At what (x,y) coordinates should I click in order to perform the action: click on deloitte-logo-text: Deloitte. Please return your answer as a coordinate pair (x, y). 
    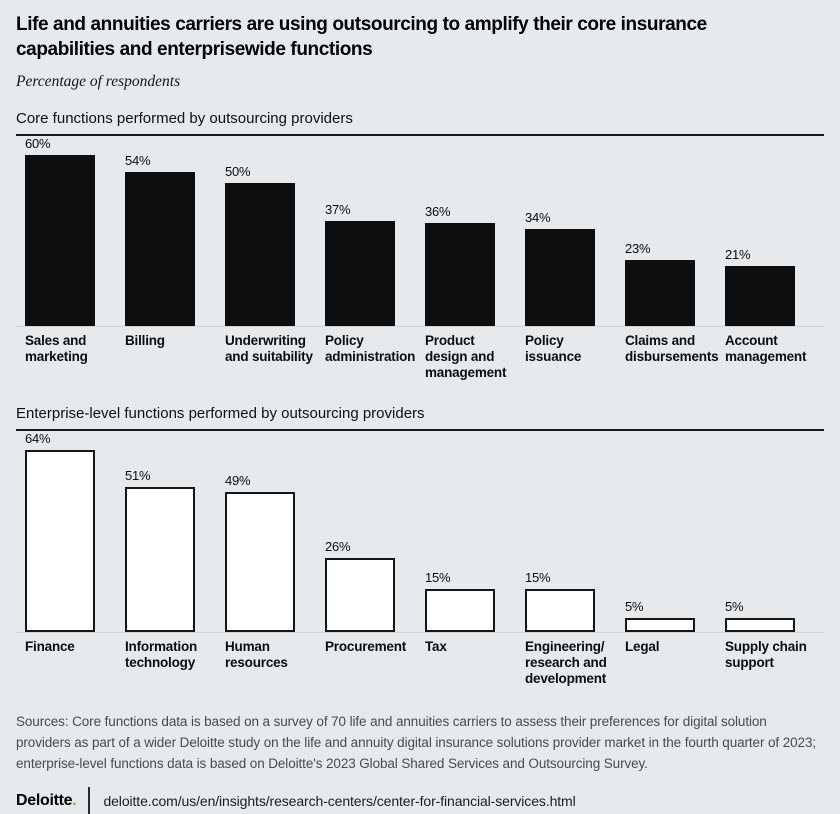
    Looking at the image, I should click on (44, 800).